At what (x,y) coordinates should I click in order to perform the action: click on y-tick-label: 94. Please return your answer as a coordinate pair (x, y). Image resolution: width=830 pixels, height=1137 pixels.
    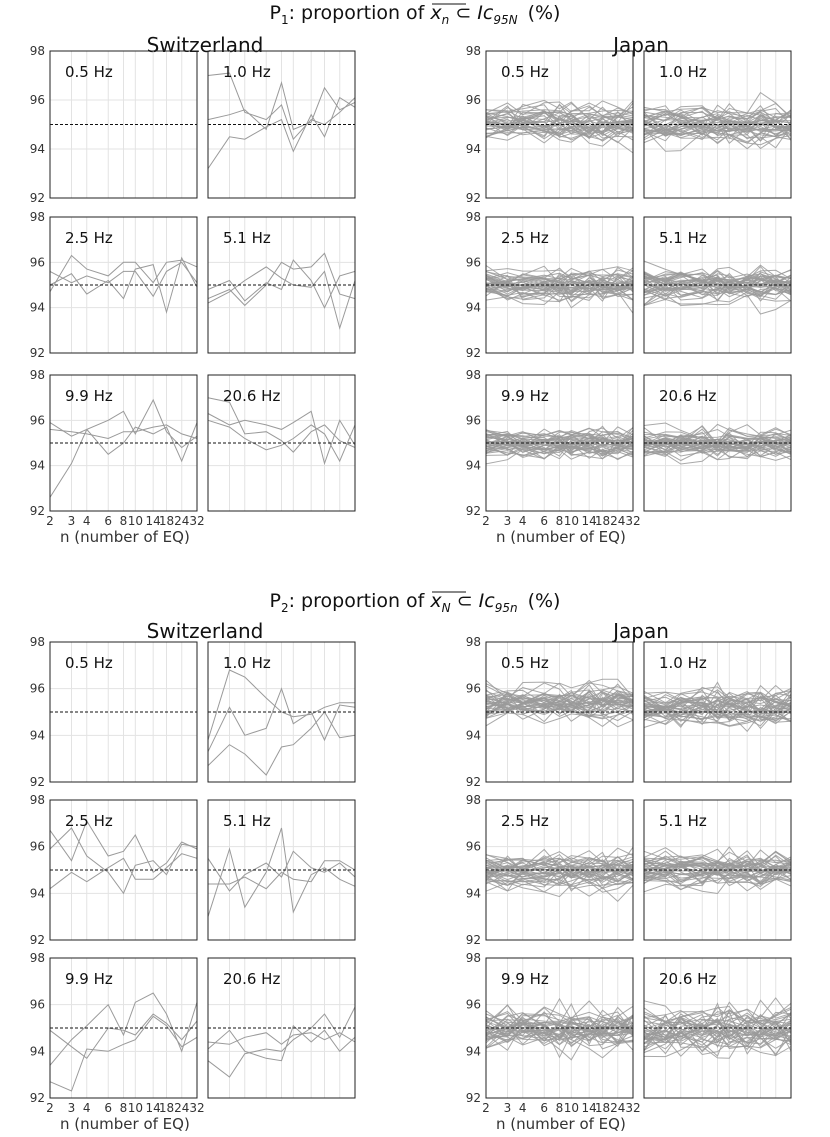
    Looking at the image, I should click on (37, 1051).